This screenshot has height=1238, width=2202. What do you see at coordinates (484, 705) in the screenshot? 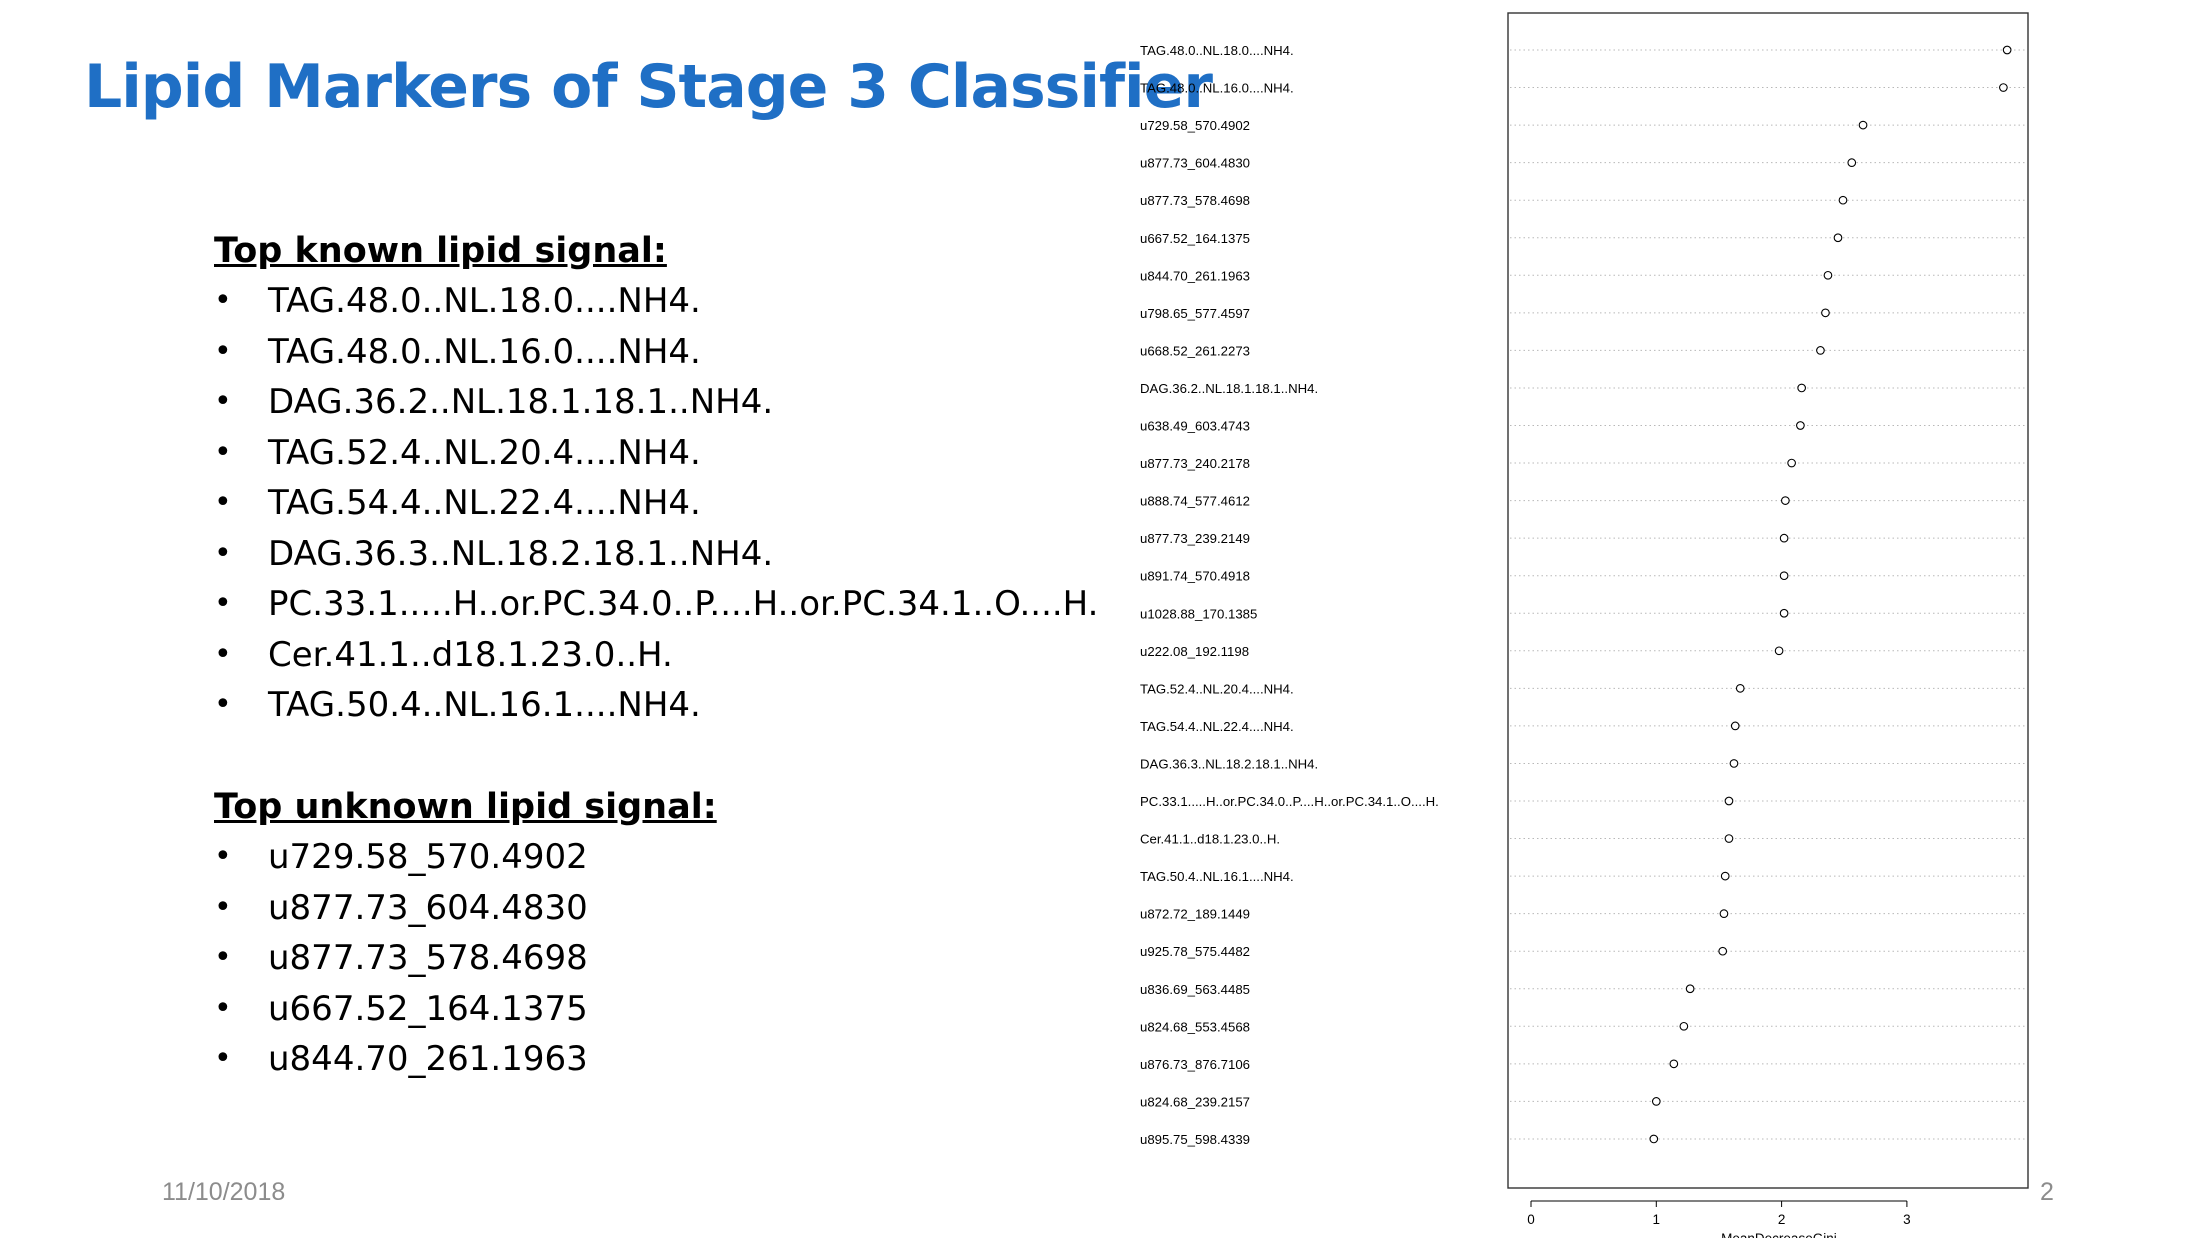
I see `list-item-text: TAG.50.4..NL.16.1....NH4.` at bounding box center [484, 705].